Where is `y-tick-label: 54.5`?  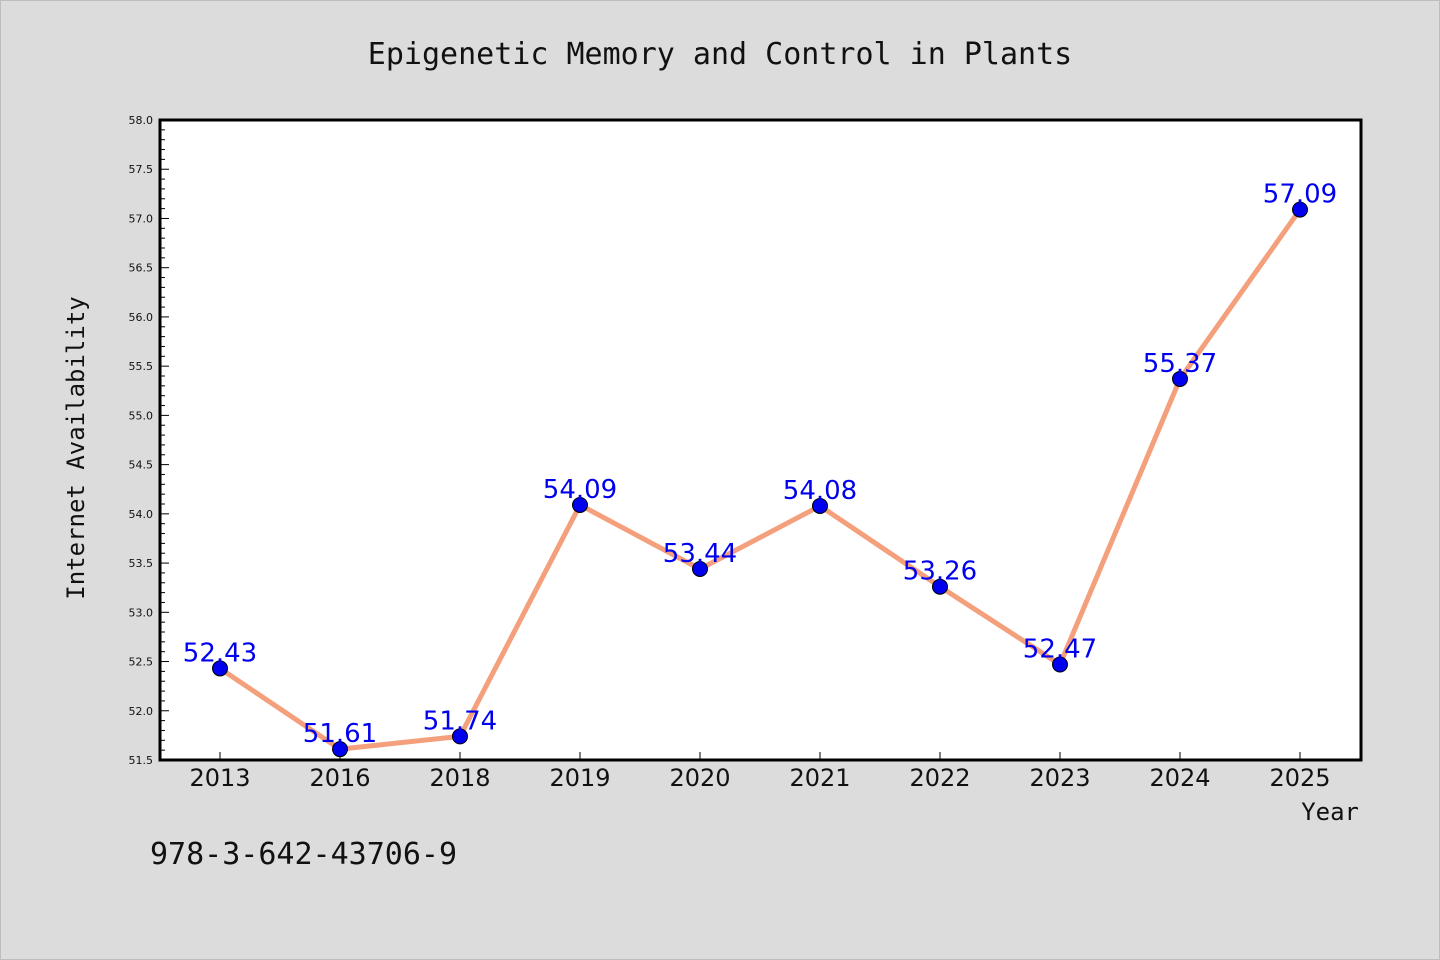
y-tick-label: 54.5 is located at coordinates (141, 465).